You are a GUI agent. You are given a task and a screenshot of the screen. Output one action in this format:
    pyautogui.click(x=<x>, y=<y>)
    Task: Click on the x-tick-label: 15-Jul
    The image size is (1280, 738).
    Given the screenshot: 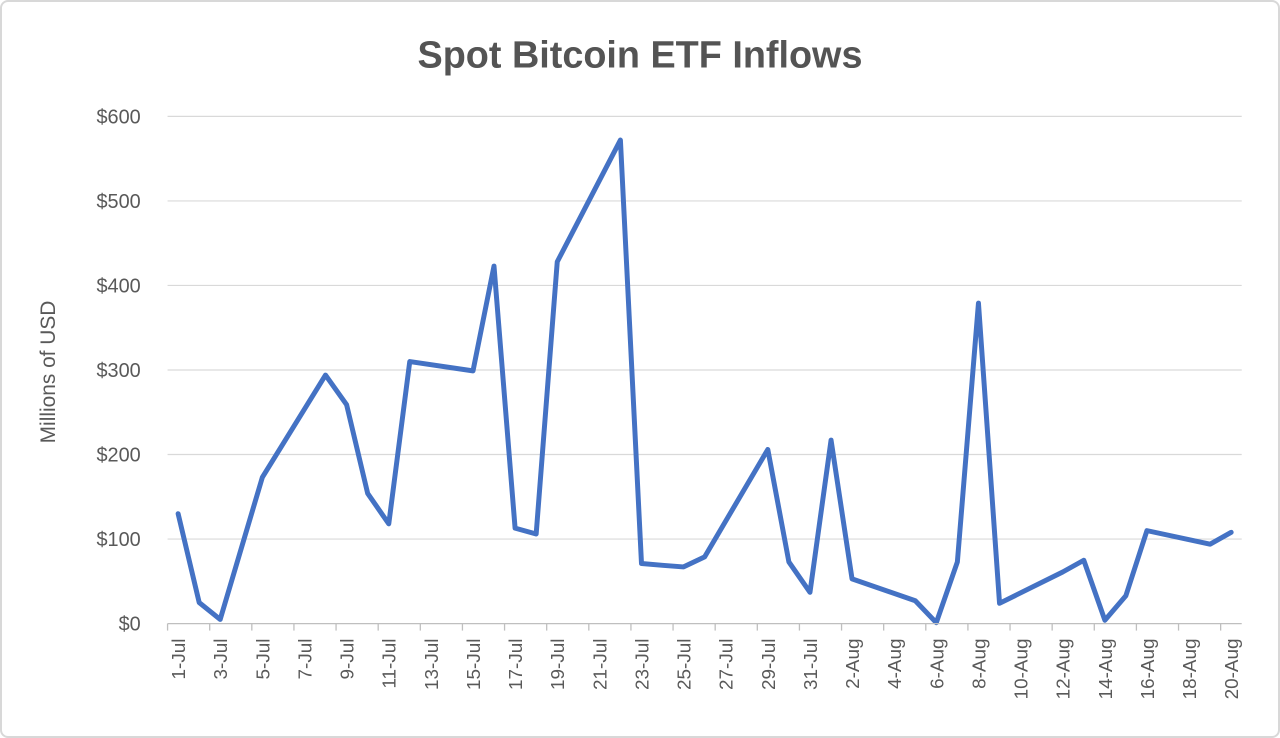 What is the action you would take?
    pyautogui.click(x=474, y=664)
    